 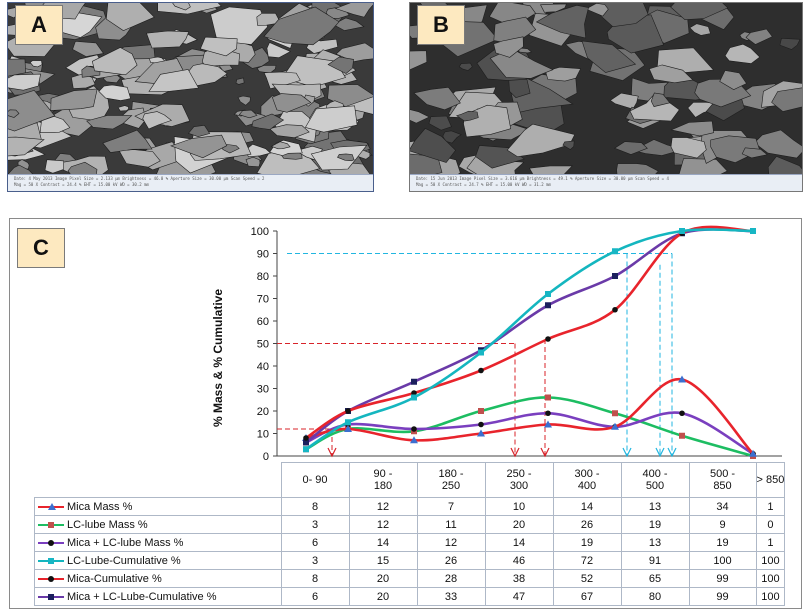 I want to click on legend-label: Mica-Cumulative %, so click(x=114, y=578).